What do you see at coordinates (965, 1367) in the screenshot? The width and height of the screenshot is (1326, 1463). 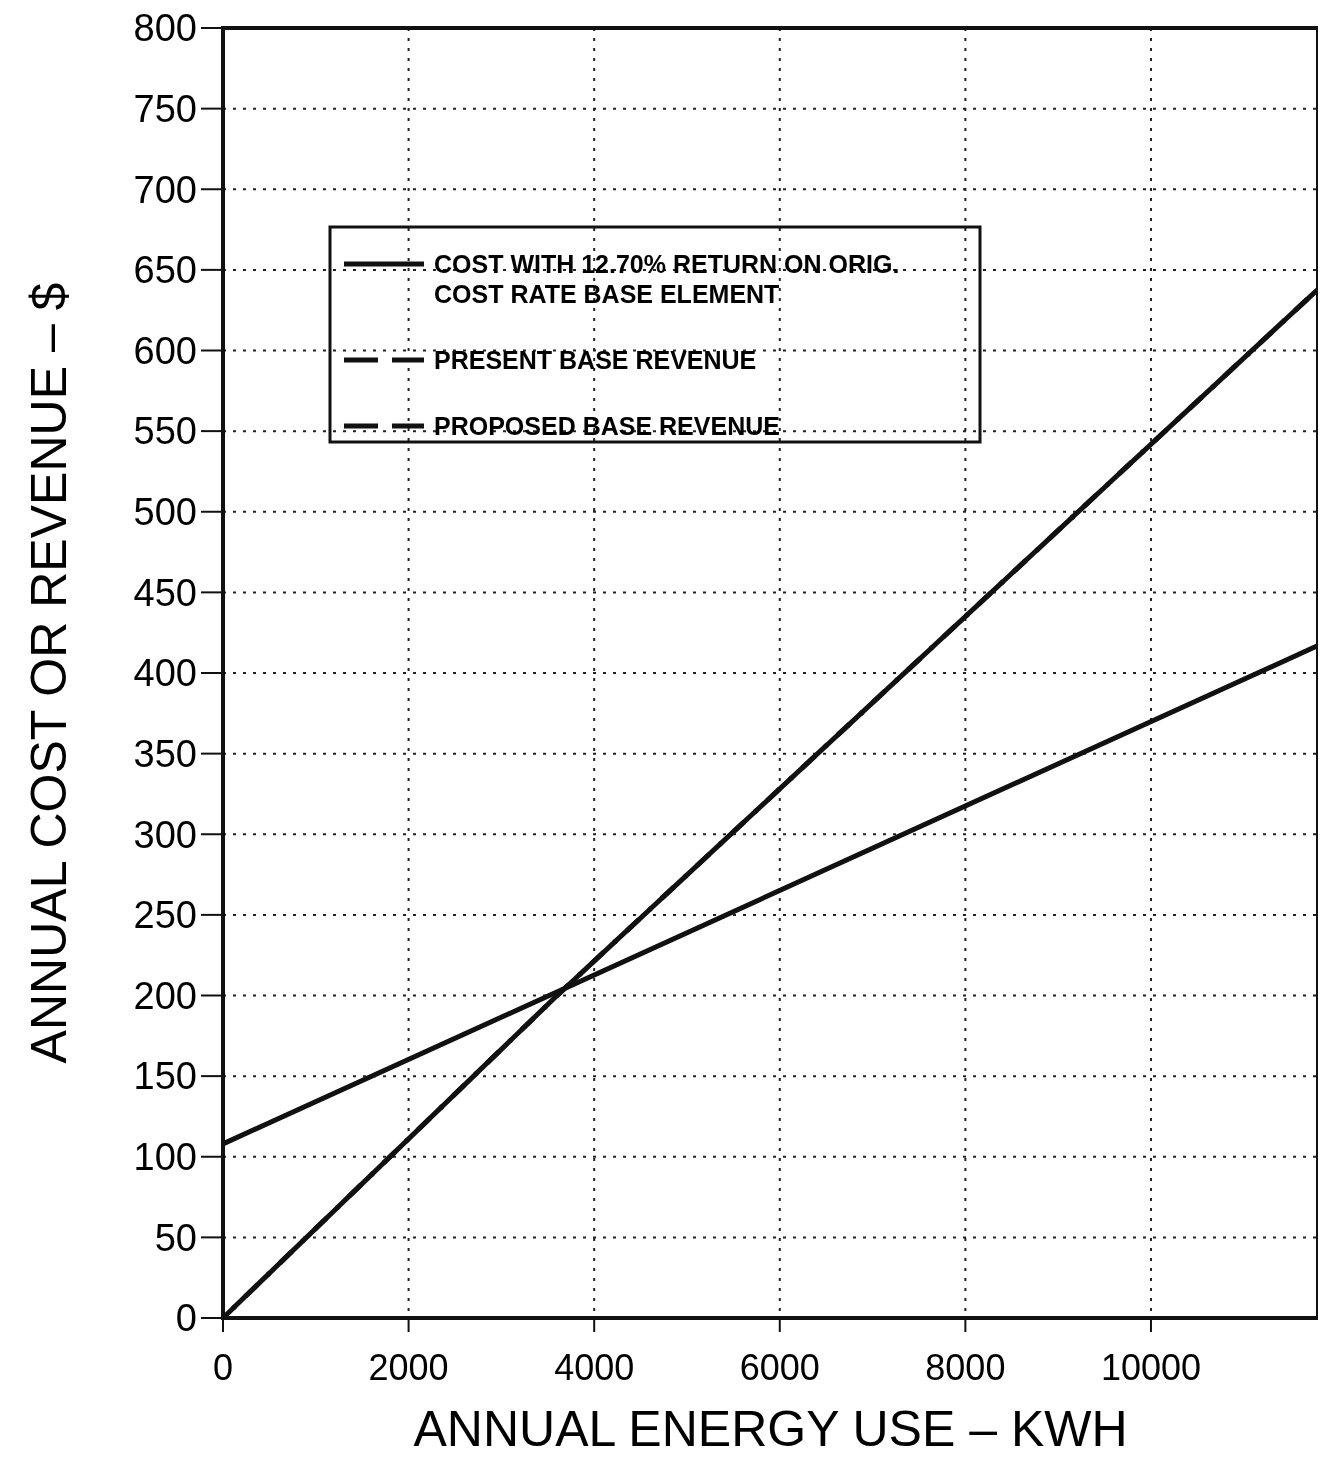 I see `x-tick-label: 8000` at bounding box center [965, 1367].